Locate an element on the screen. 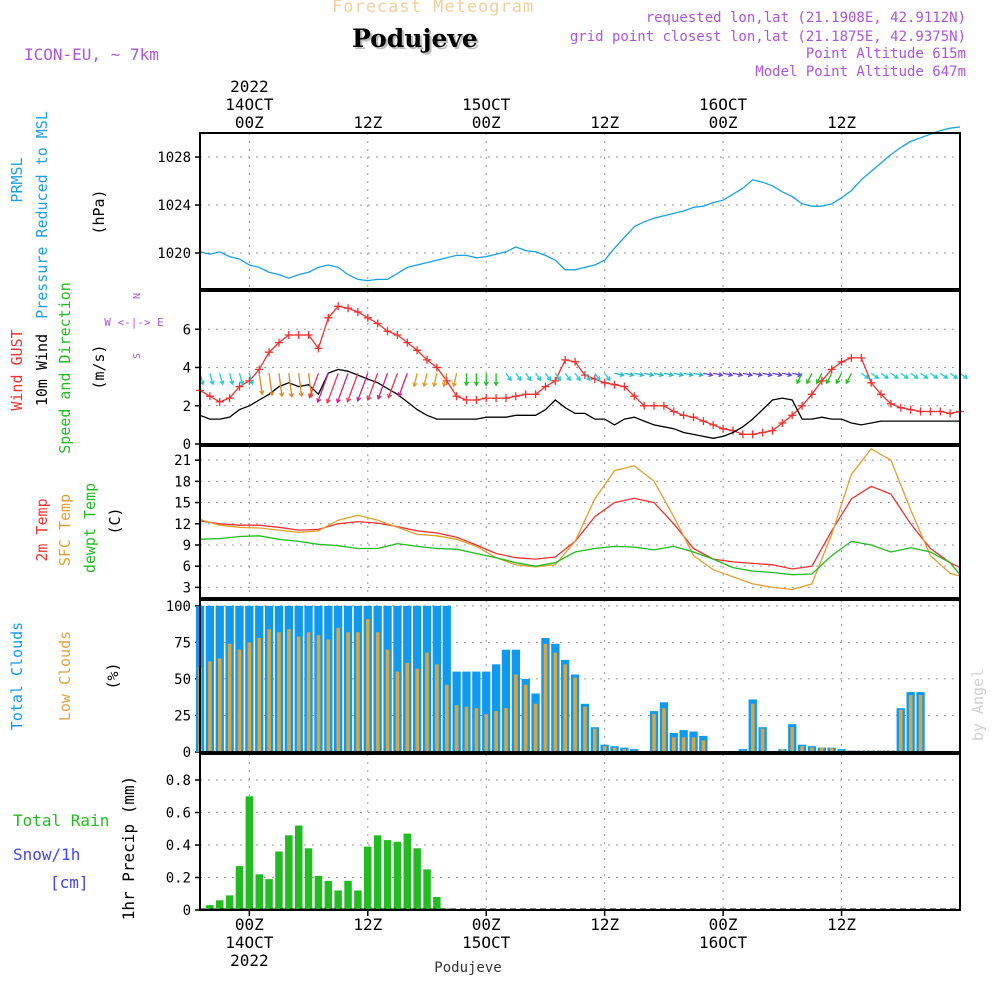 Image resolution: width=1000 pixels, height=1000 pixels. y-tick-label: 0.2 is located at coordinates (178, 879).